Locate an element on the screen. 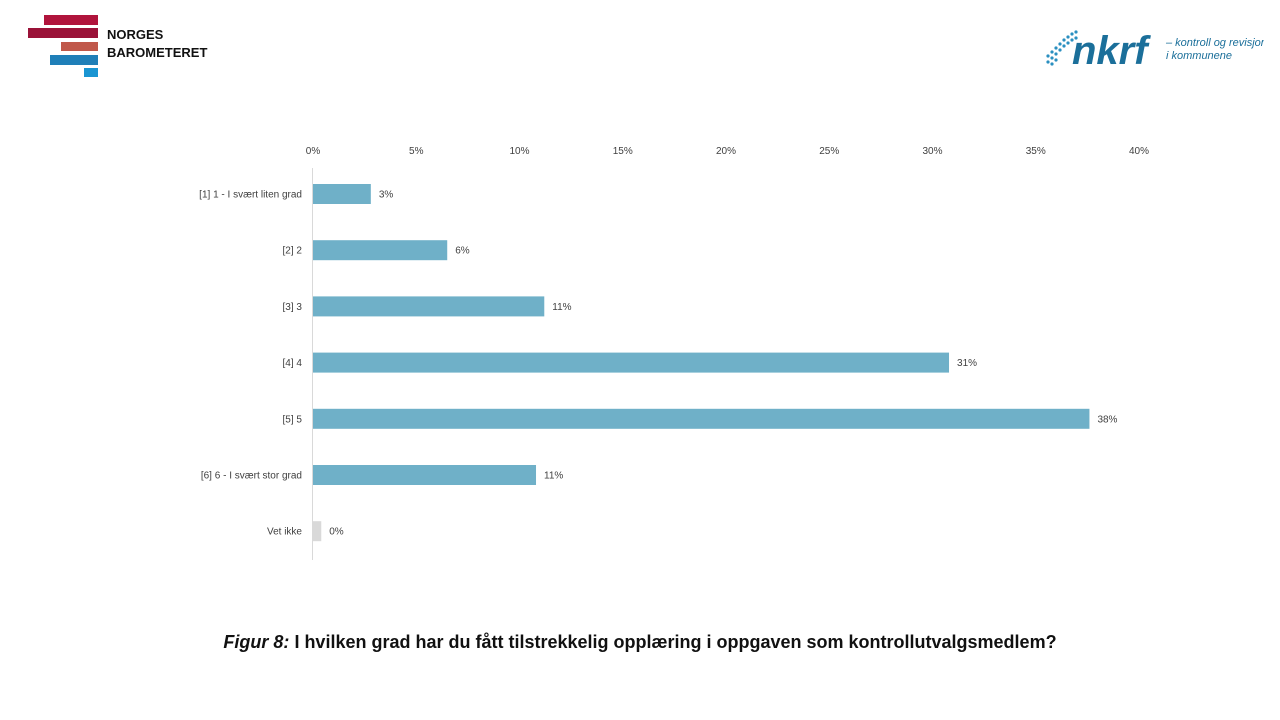  category-label: Vet ikke is located at coordinates (284, 532).